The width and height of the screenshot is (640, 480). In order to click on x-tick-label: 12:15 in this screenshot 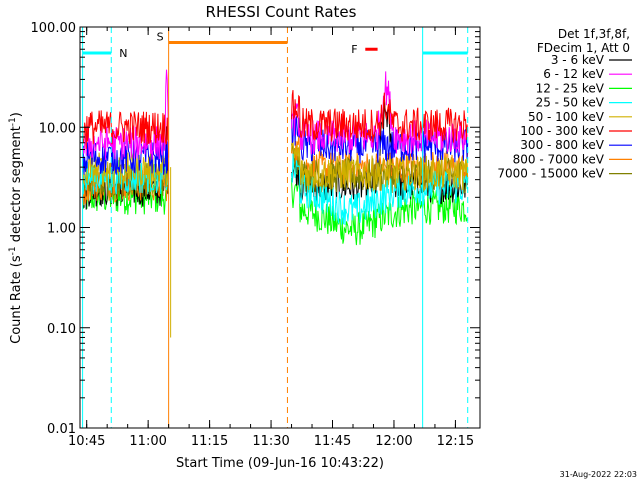, I will do `click(455, 441)`.